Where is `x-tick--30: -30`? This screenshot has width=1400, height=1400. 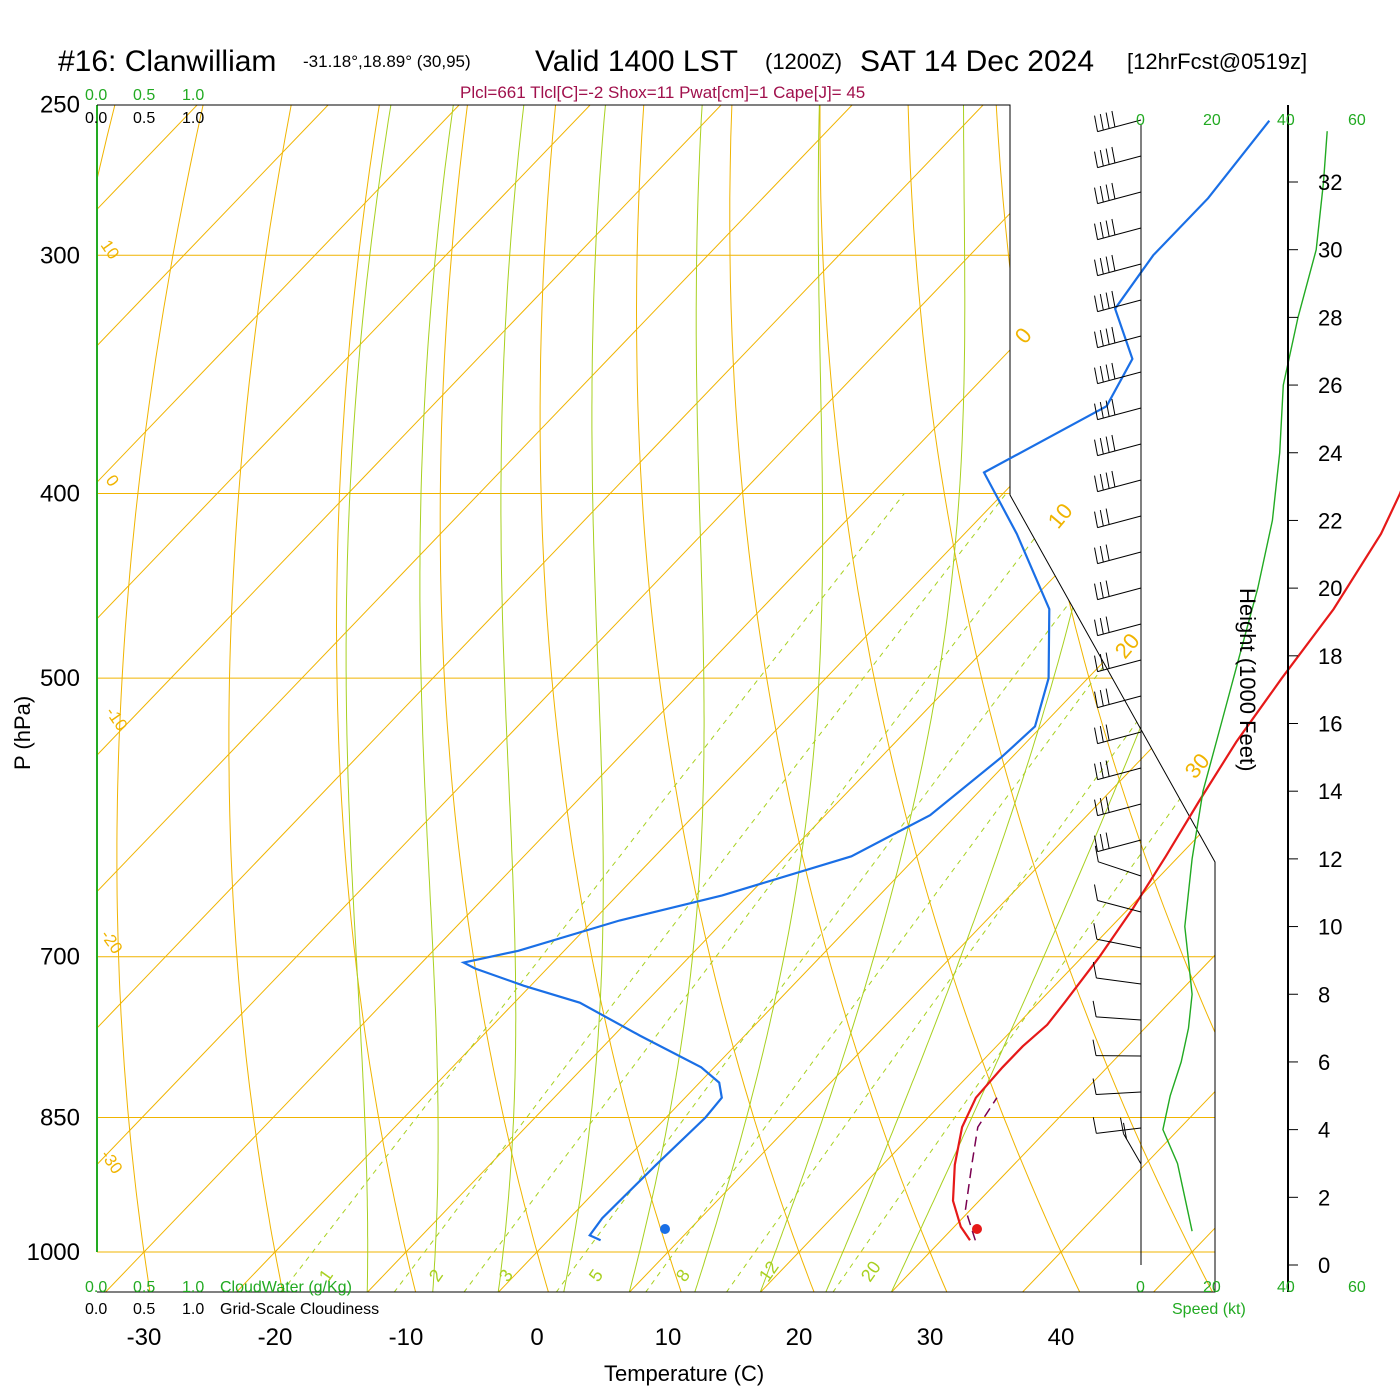 x-tick--30: -30 is located at coordinates (144, 1337).